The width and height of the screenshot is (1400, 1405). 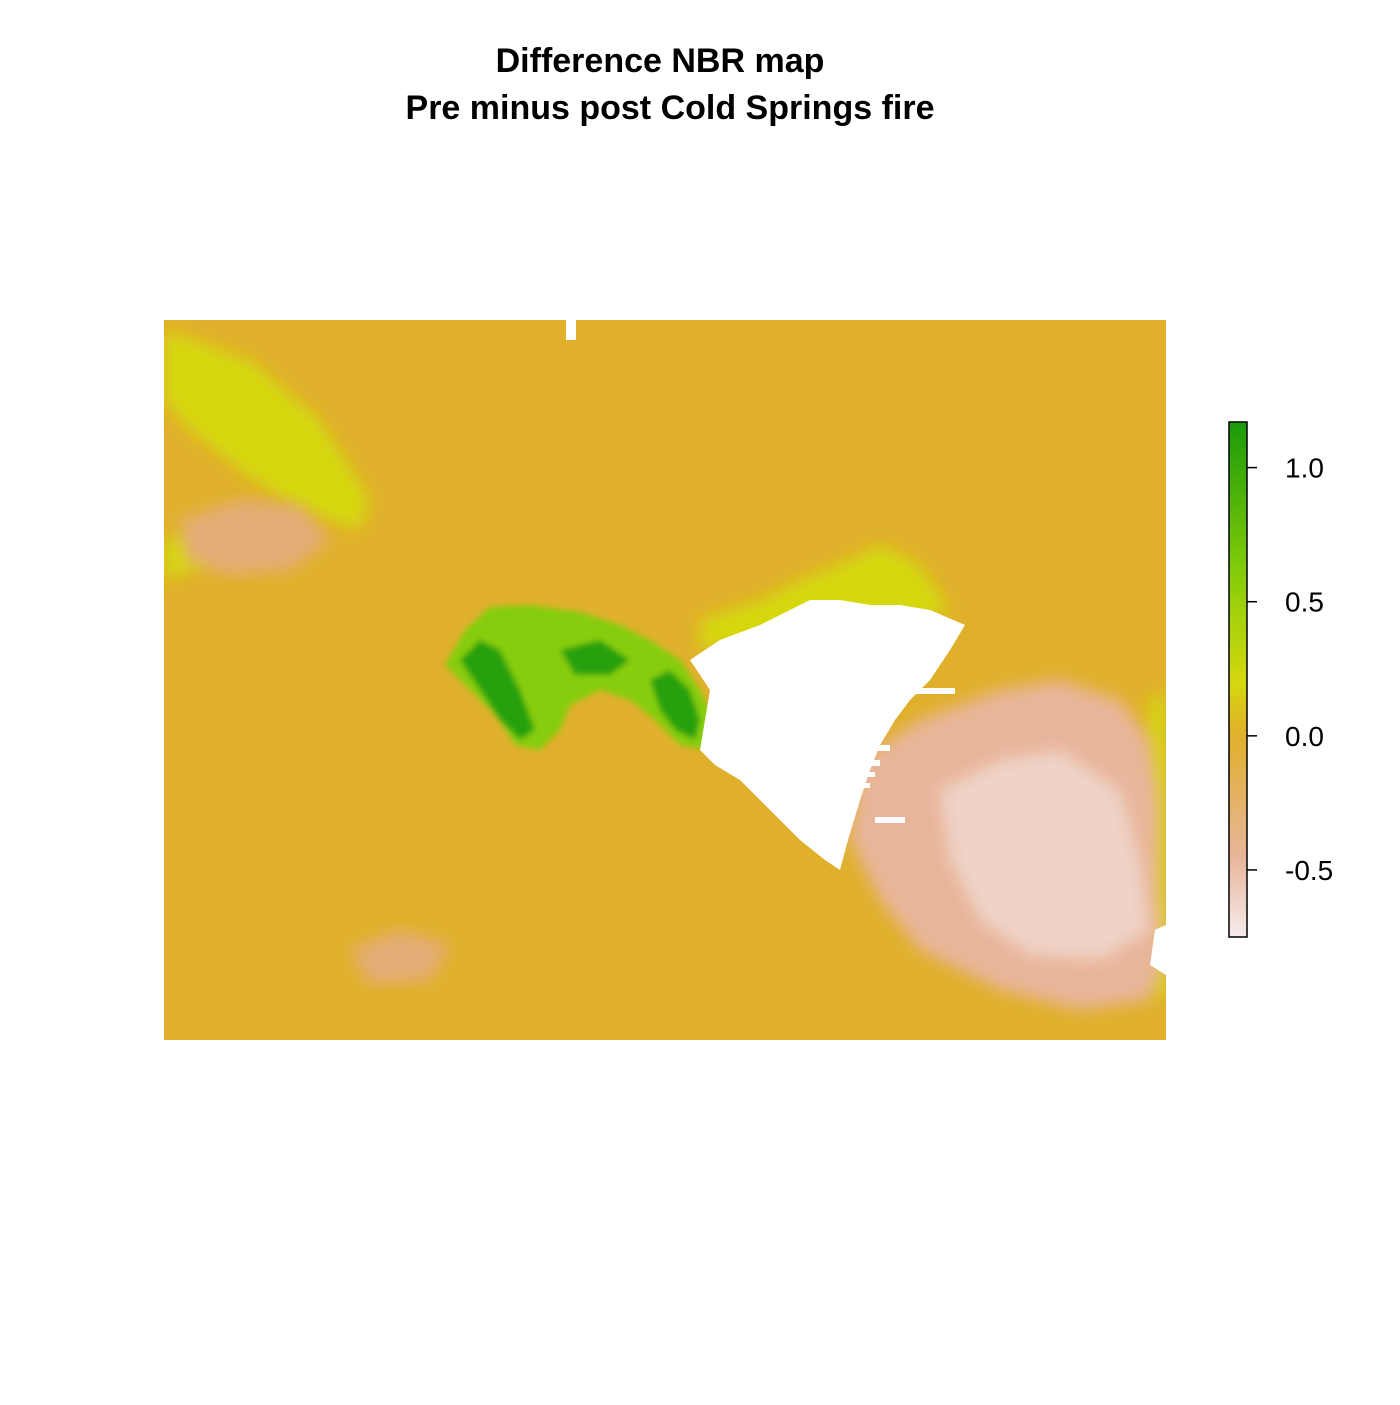 I want to click on negative-patch-southwest, so click(x=400, y=957).